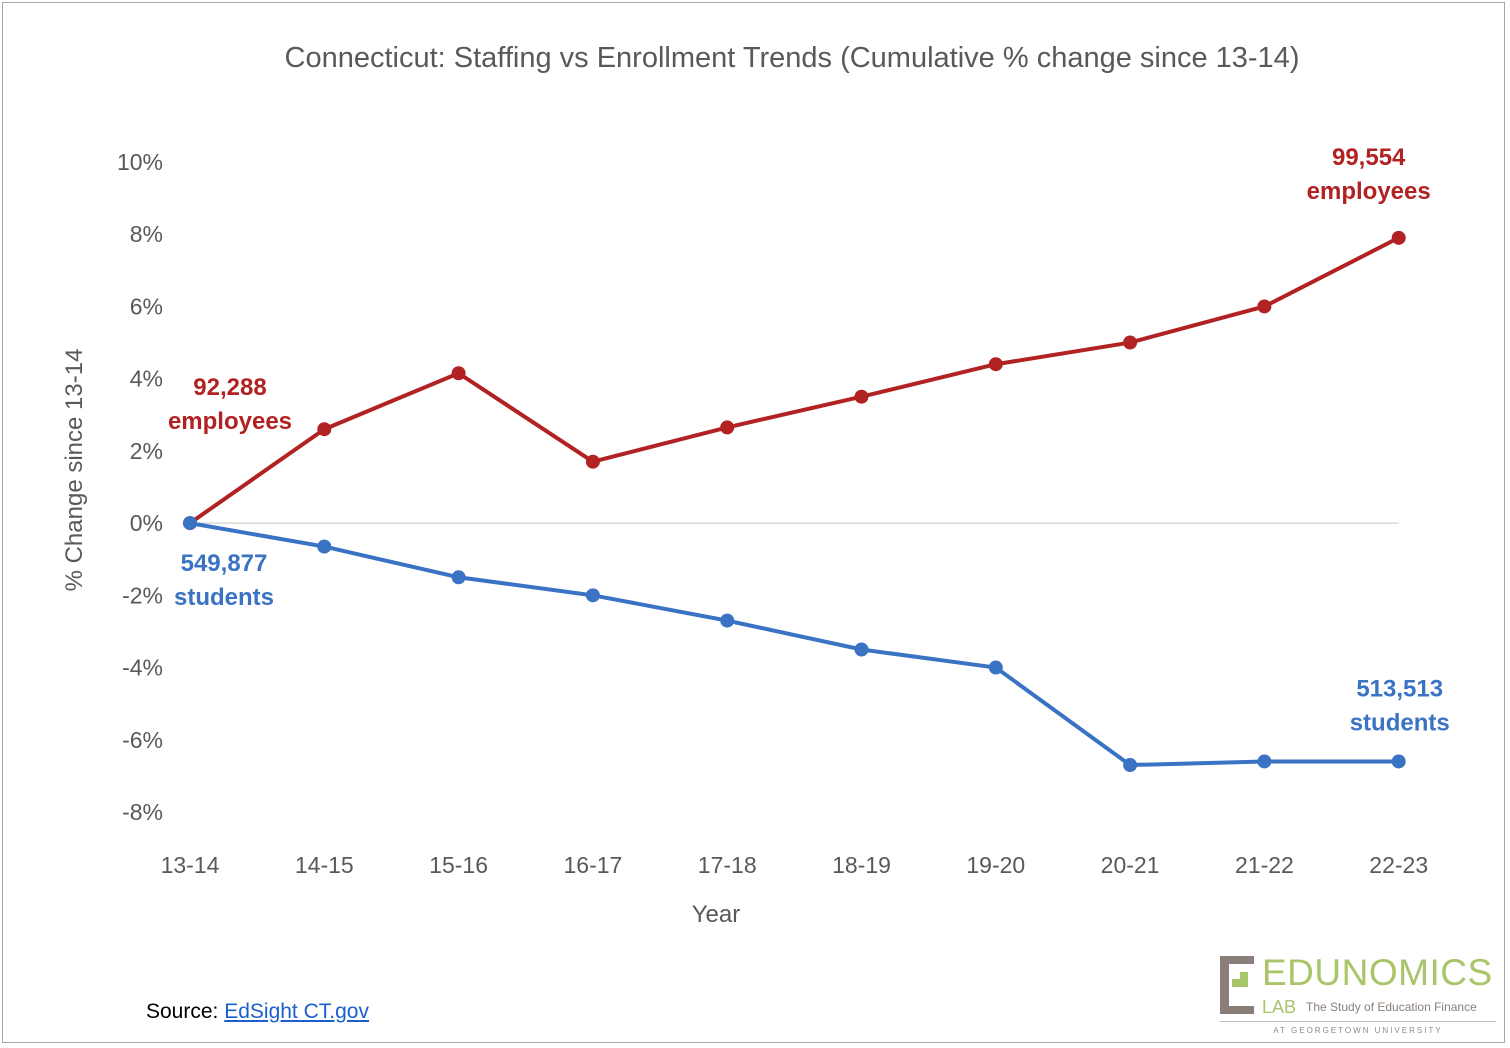 Image resolution: width=1510 pixels, height=1048 pixels. What do you see at coordinates (142, 812) in the screenshot?
I see `y-tick-label: -8%` at bounding box center [142, 812].